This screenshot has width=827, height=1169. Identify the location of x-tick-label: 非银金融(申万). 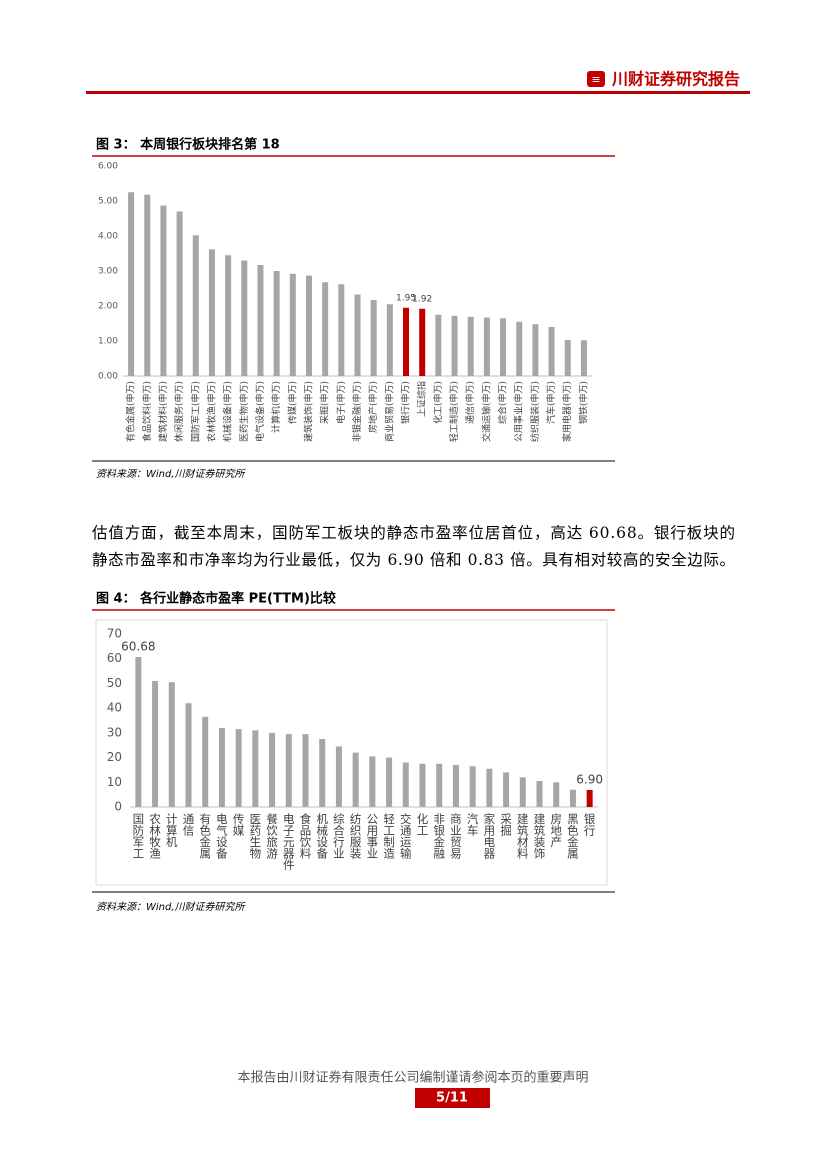
(357, 411).